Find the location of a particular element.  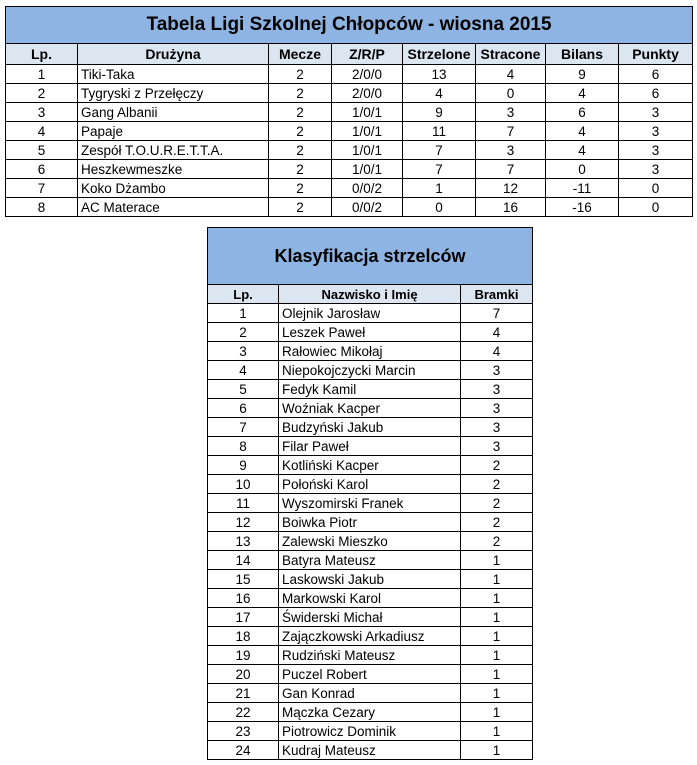

column-header: Z/R/P is located at coordinates (367, 54).